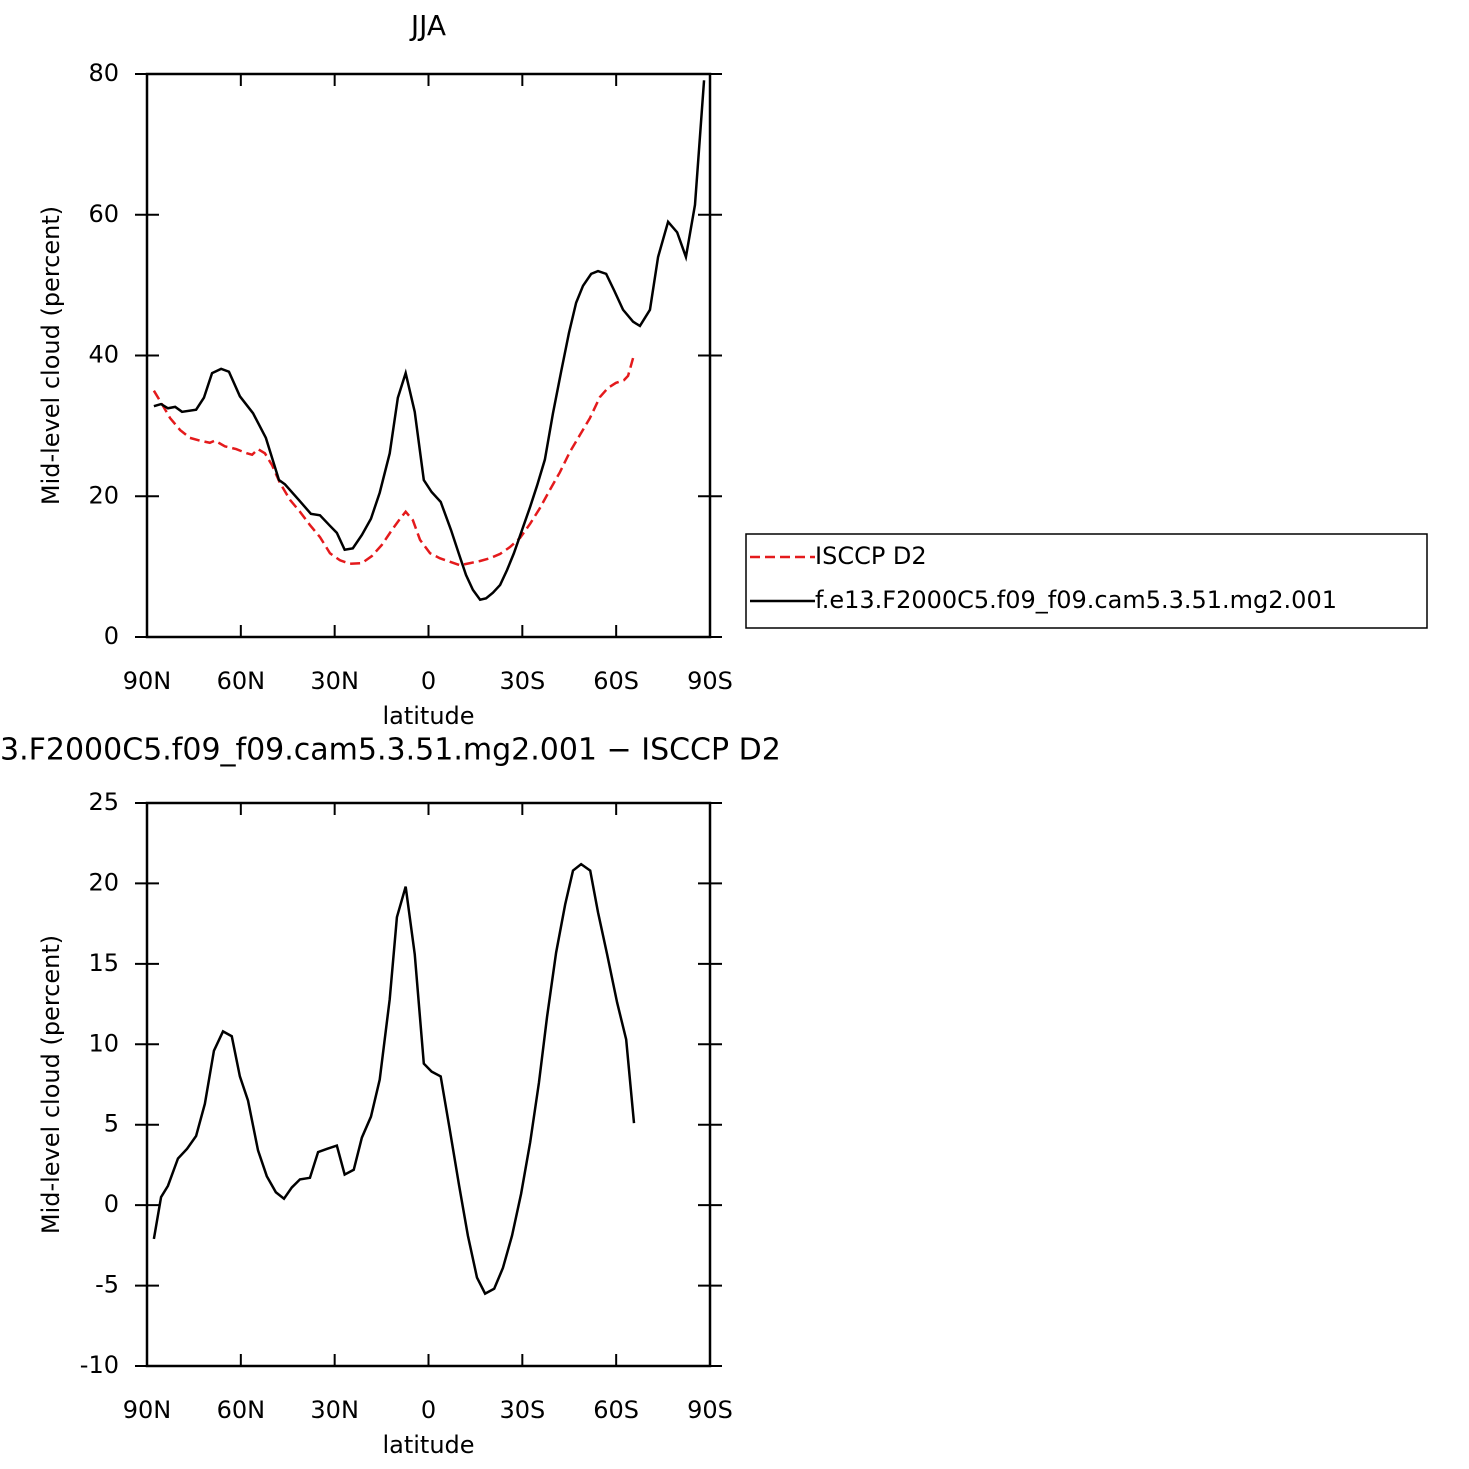 This screenshot has height=1469, width=1469. Describe the element at coordinates (103, 802) in the screenshot. I see `y-tick-label: 25` at that location.